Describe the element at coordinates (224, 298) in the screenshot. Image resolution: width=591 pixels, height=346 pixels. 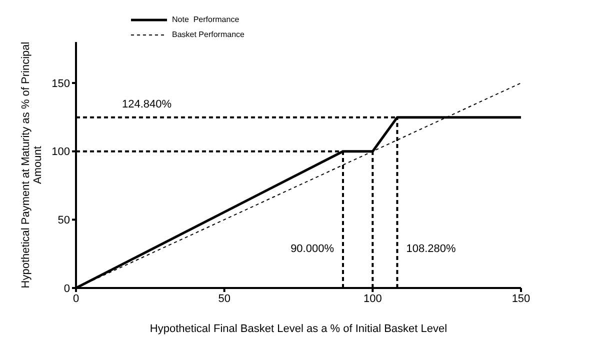
I see `x-tick-label: 50` at that location.